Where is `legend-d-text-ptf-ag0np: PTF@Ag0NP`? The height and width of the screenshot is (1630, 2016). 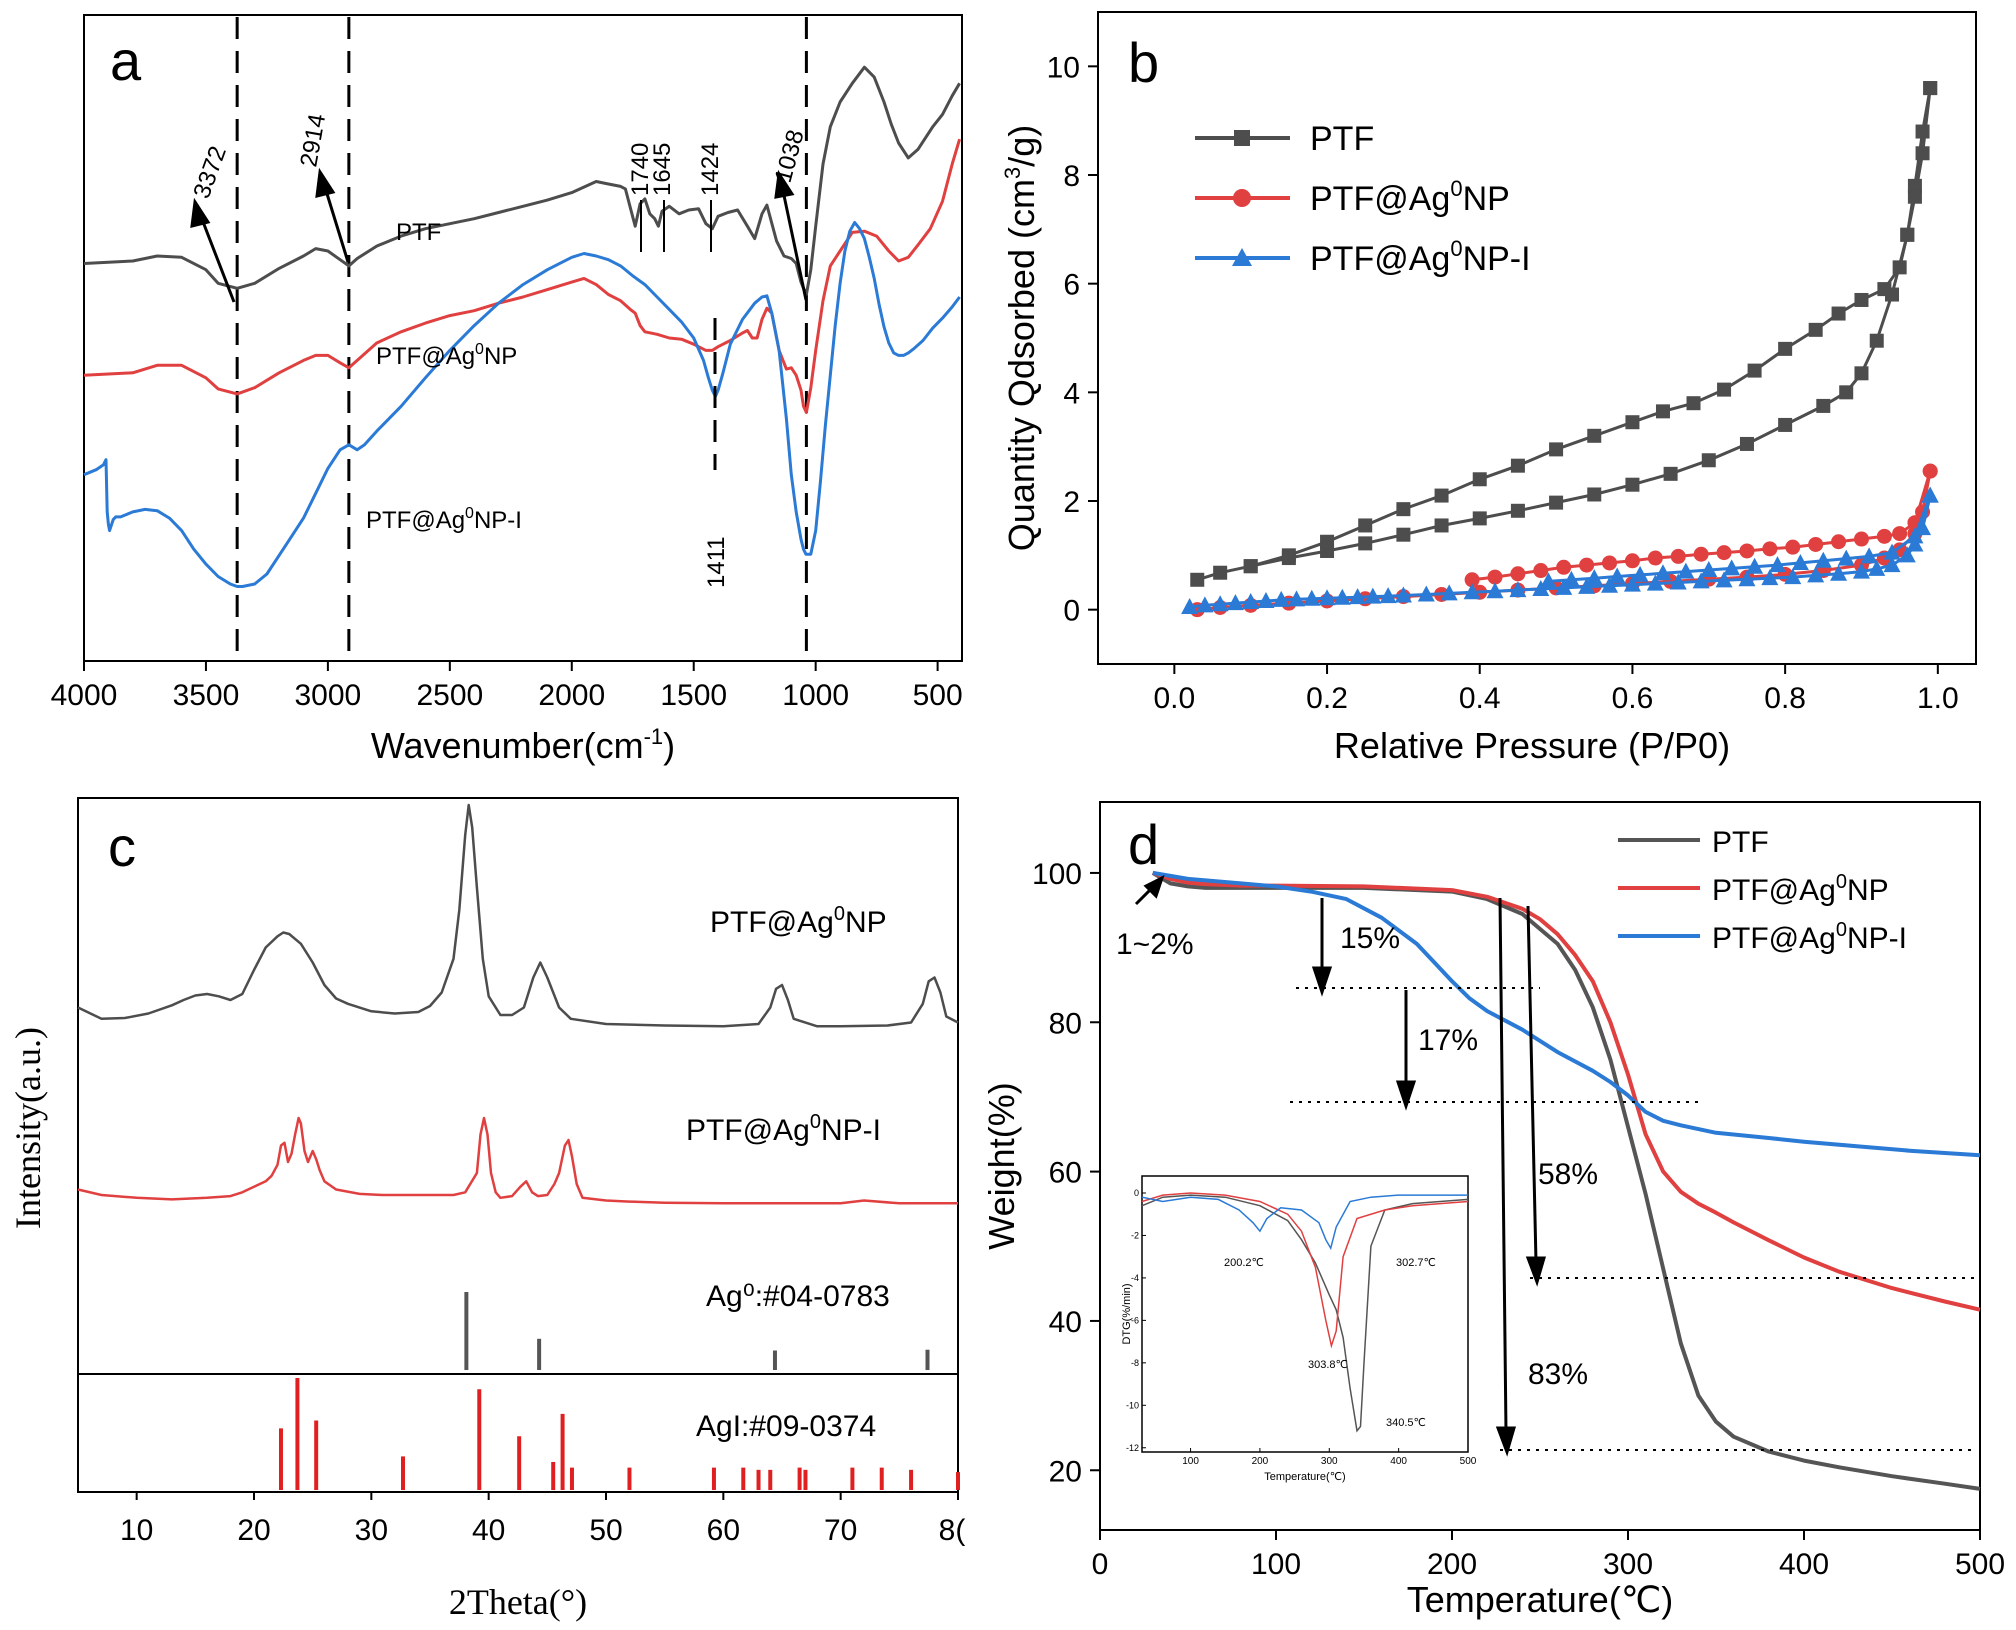 legend-d-text-ptf-ag0np: PTF@Ag0NP is located at coordinates (1800, 889).